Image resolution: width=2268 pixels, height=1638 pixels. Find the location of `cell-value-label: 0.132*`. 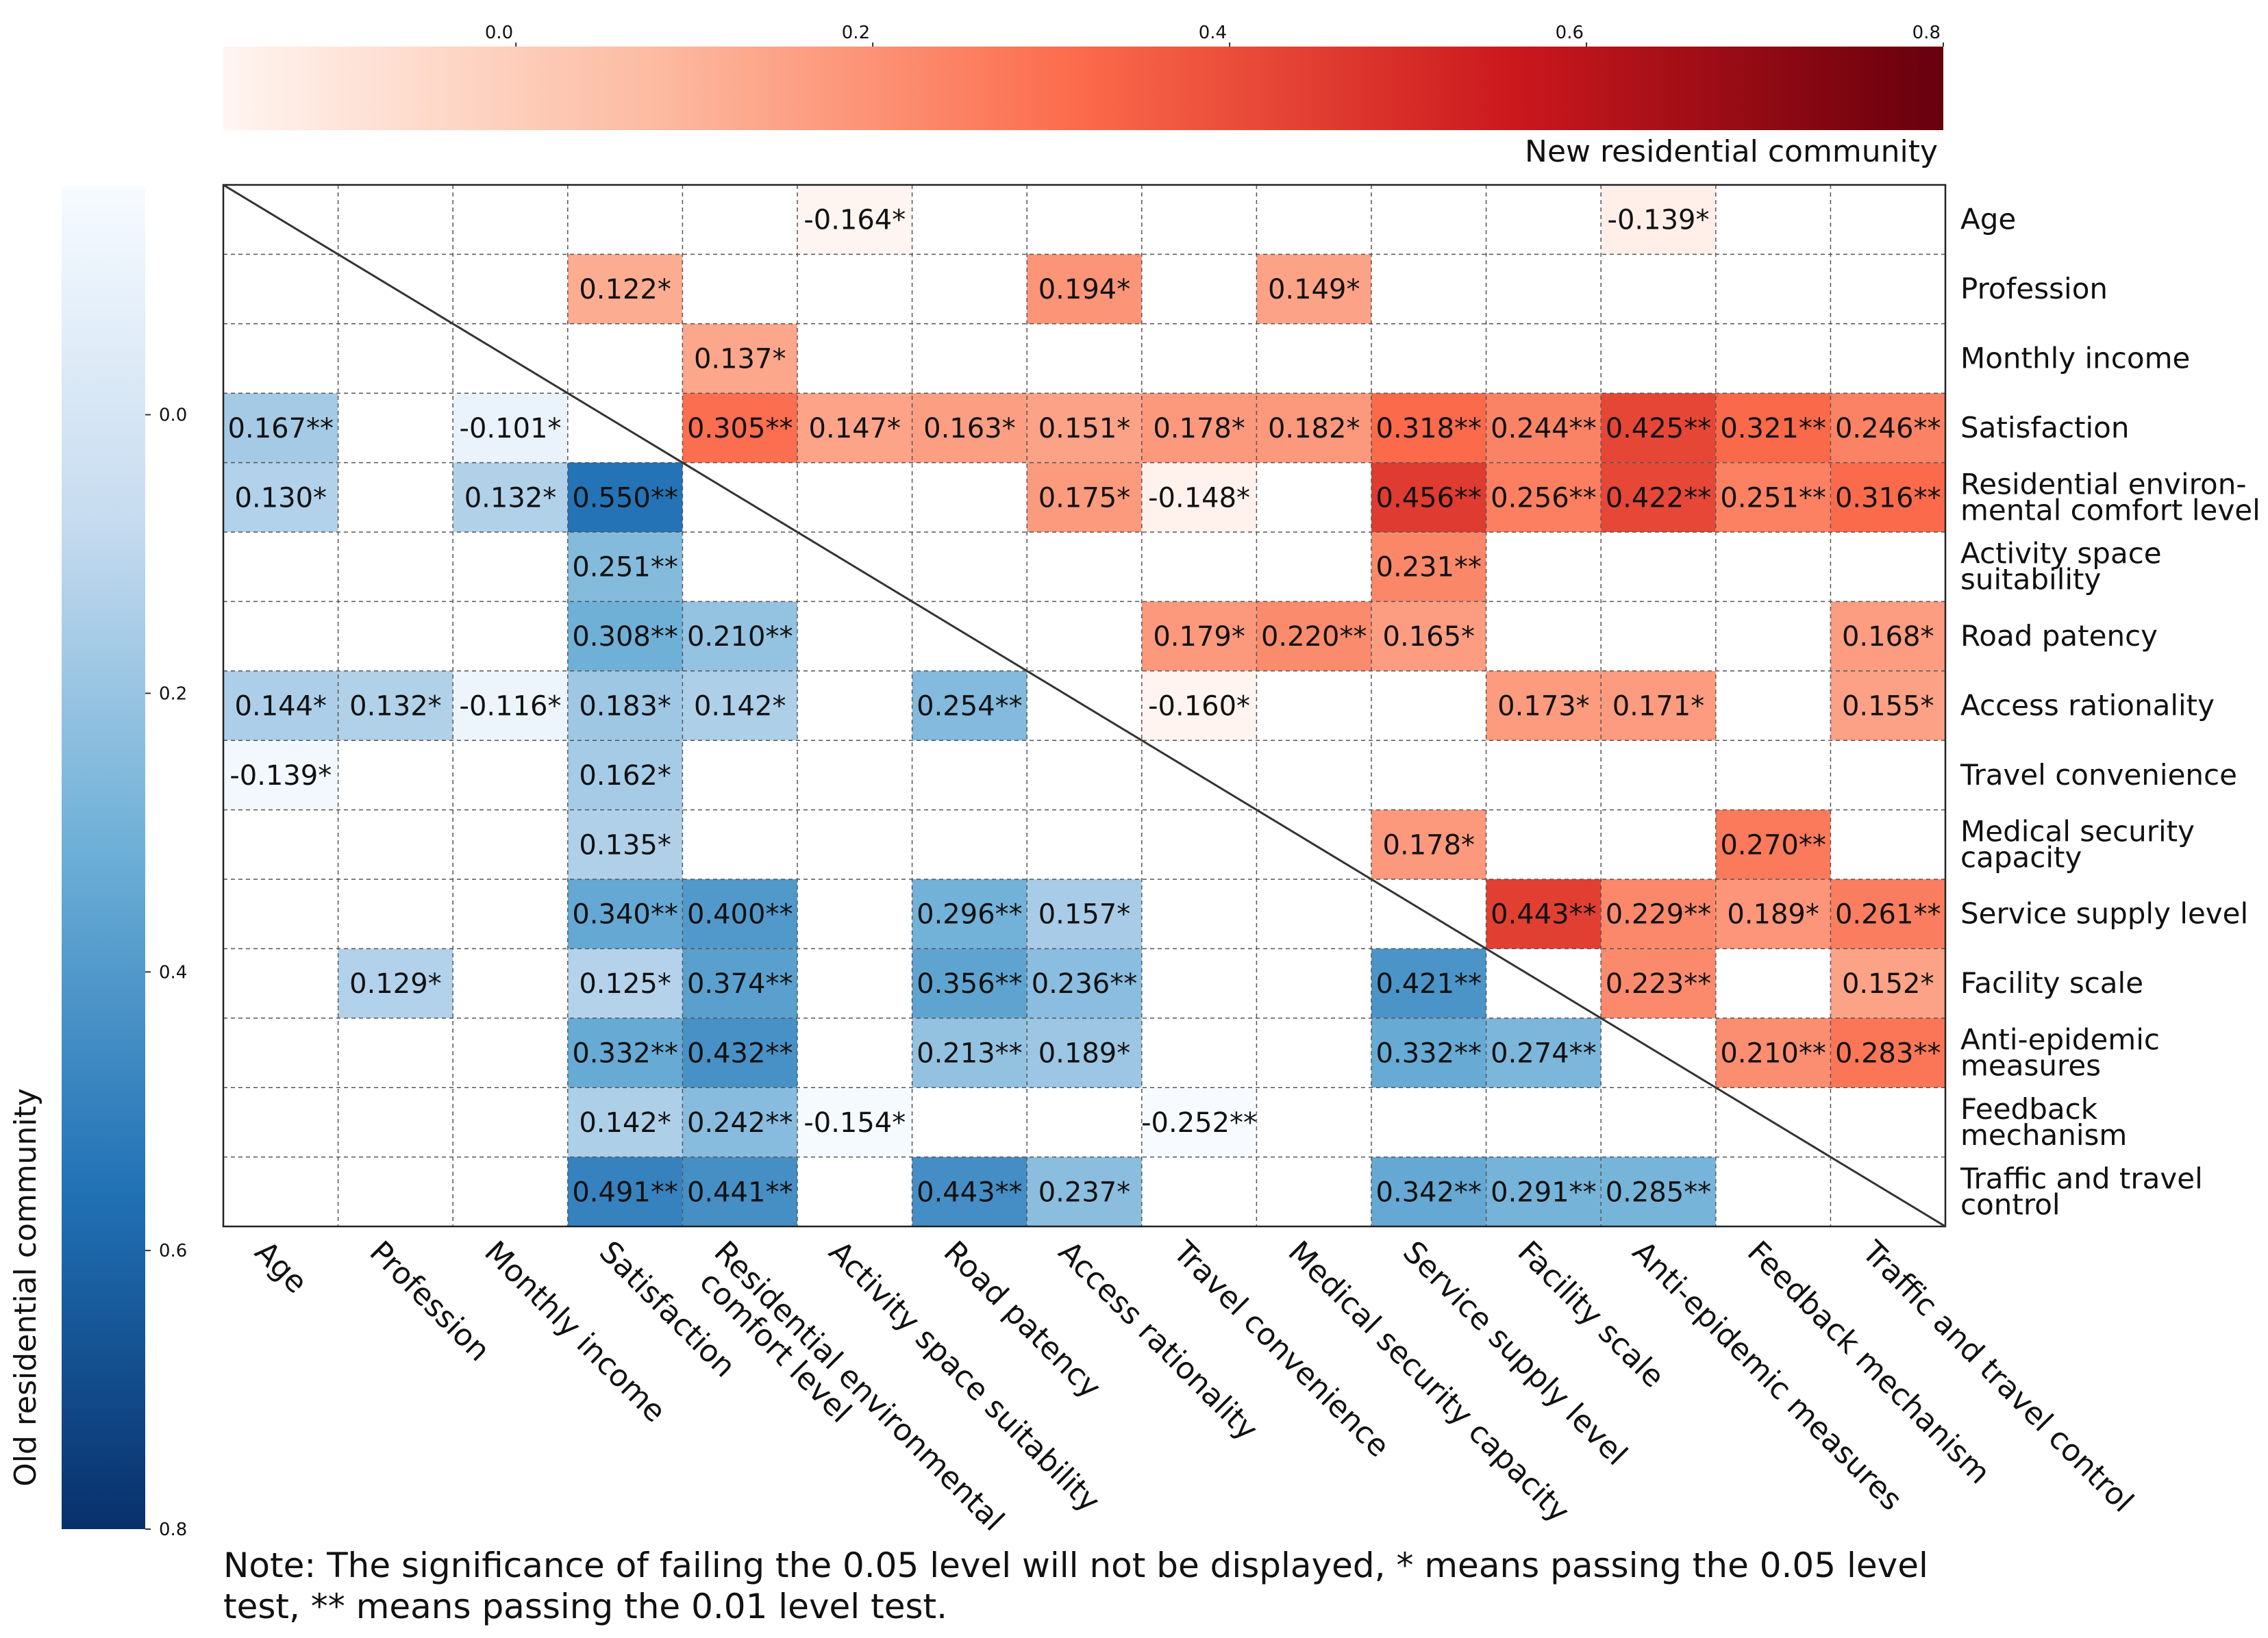

cell-value-label: 0.132* is located at coordinates (396, 706).